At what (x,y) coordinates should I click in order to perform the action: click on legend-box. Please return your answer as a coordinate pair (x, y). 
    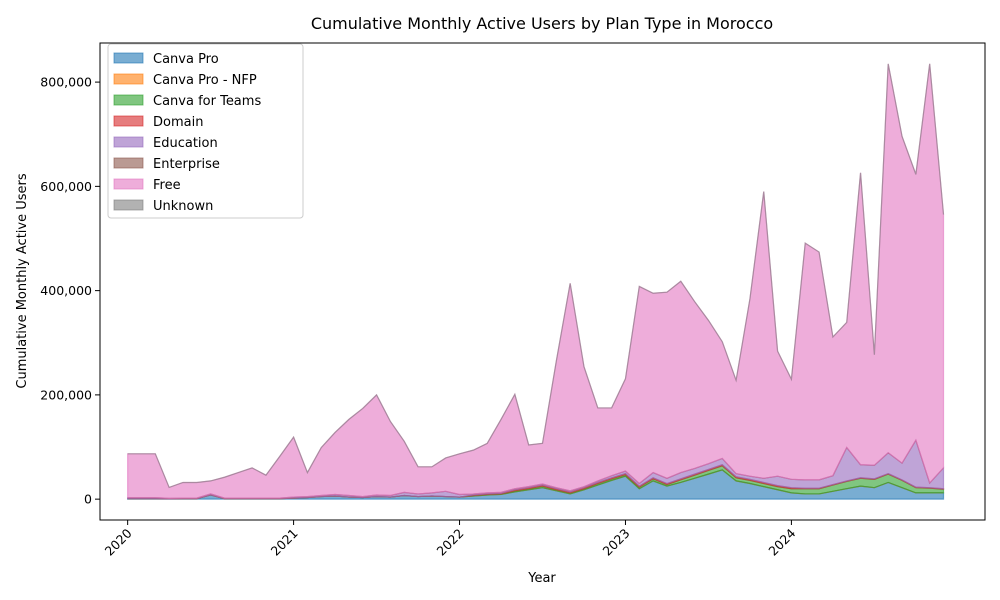
    Looking at the image, I should click on (205, 131).